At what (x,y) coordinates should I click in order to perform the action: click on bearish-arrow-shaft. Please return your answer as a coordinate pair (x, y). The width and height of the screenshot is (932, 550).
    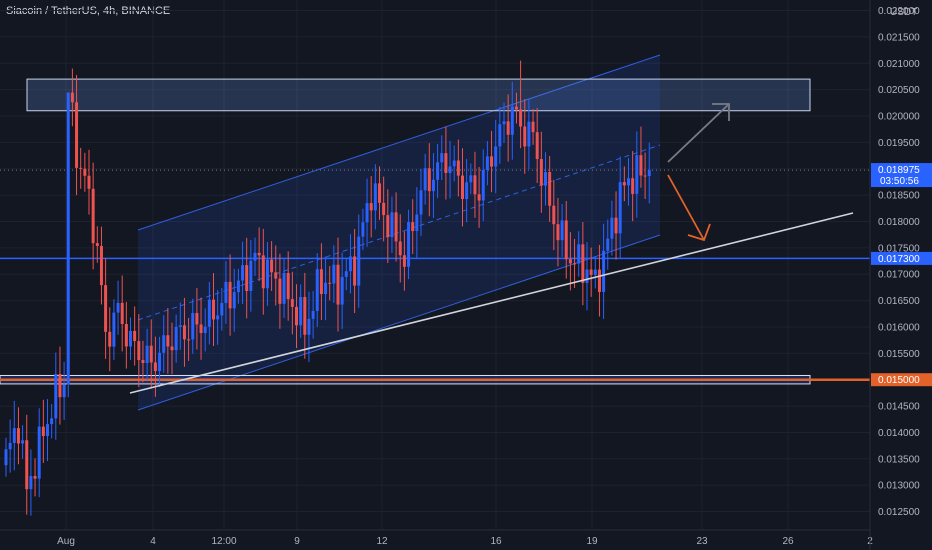
    Looking at the image, I should click on (686, 207).